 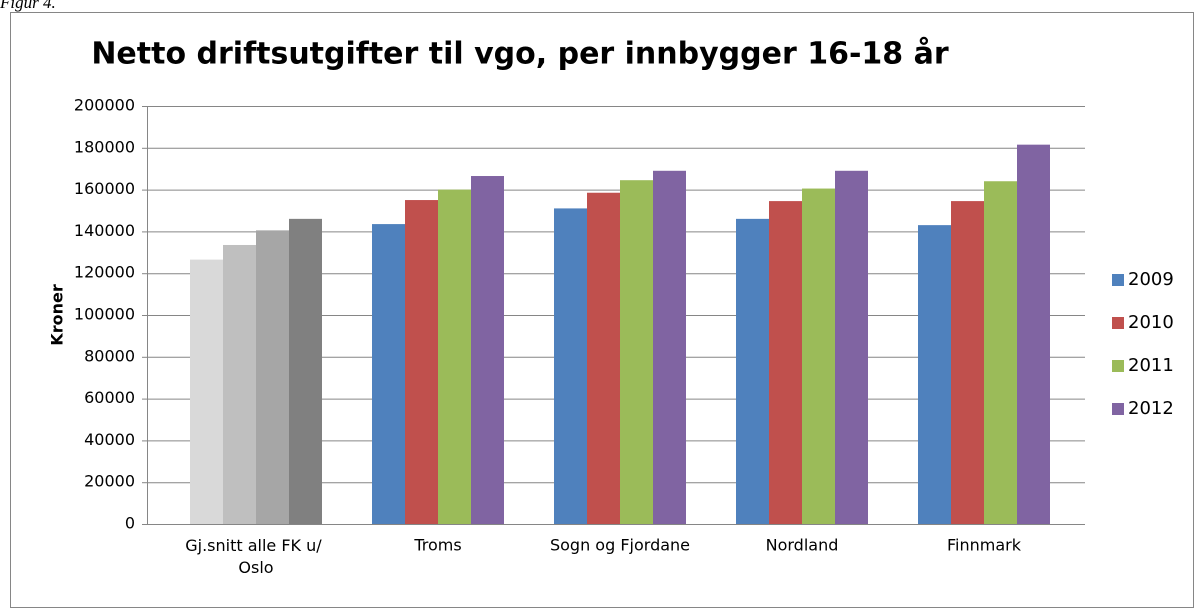 What do you see at coordinates (109, 439) in the screenshot?
I see `y-tick-label: 40000` at bounding box center [109, 439].